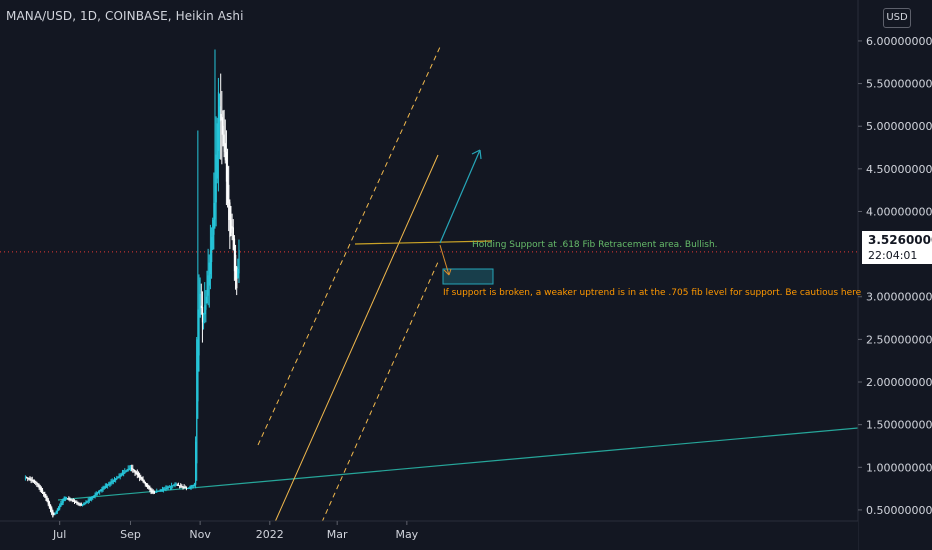 The height and width of the screenshot is (550, 932). What do you see at coordinates (897, 18) in the screenshot?
I see `currency-button: USD` at bounding box center [897, 18].